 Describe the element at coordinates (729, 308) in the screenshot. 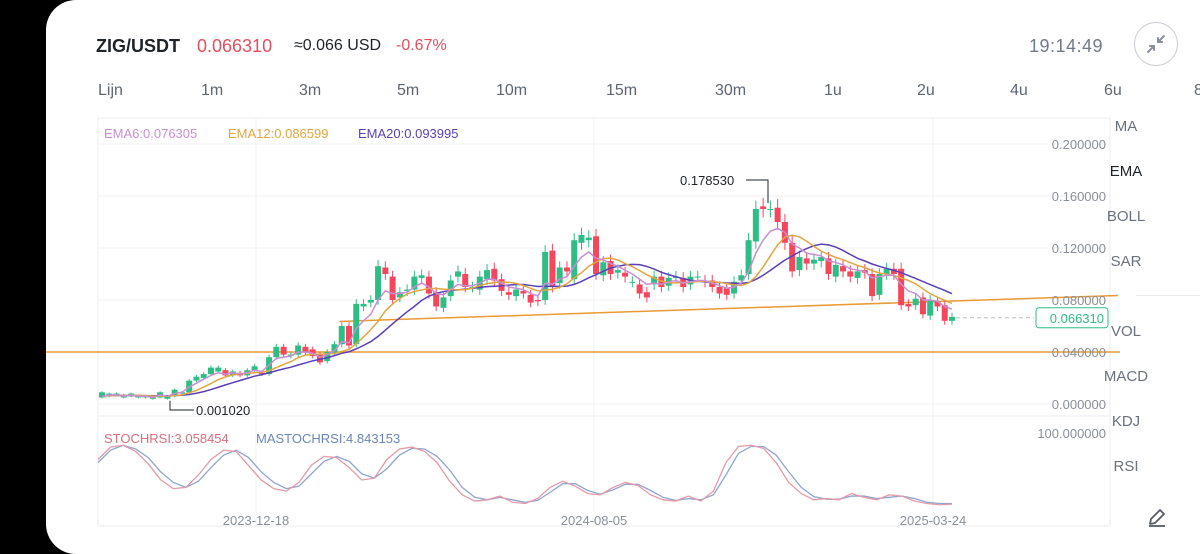

I see `trendline` at that location.